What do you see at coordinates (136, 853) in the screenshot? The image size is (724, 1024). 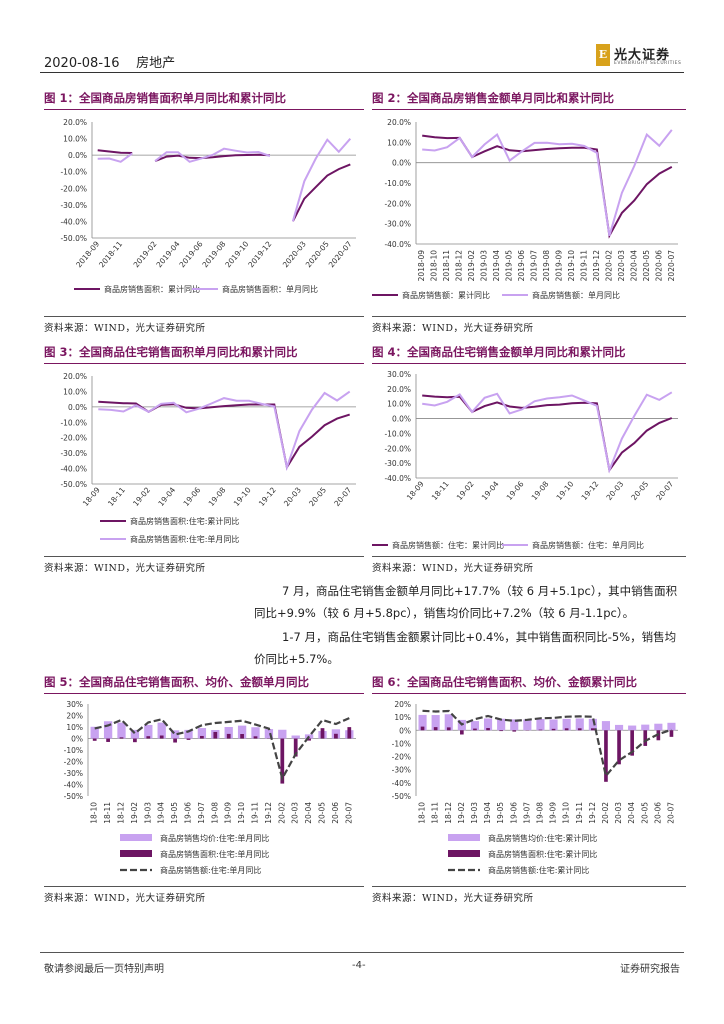 I see `legend-swatch-area` at bounding box center [136, 853].